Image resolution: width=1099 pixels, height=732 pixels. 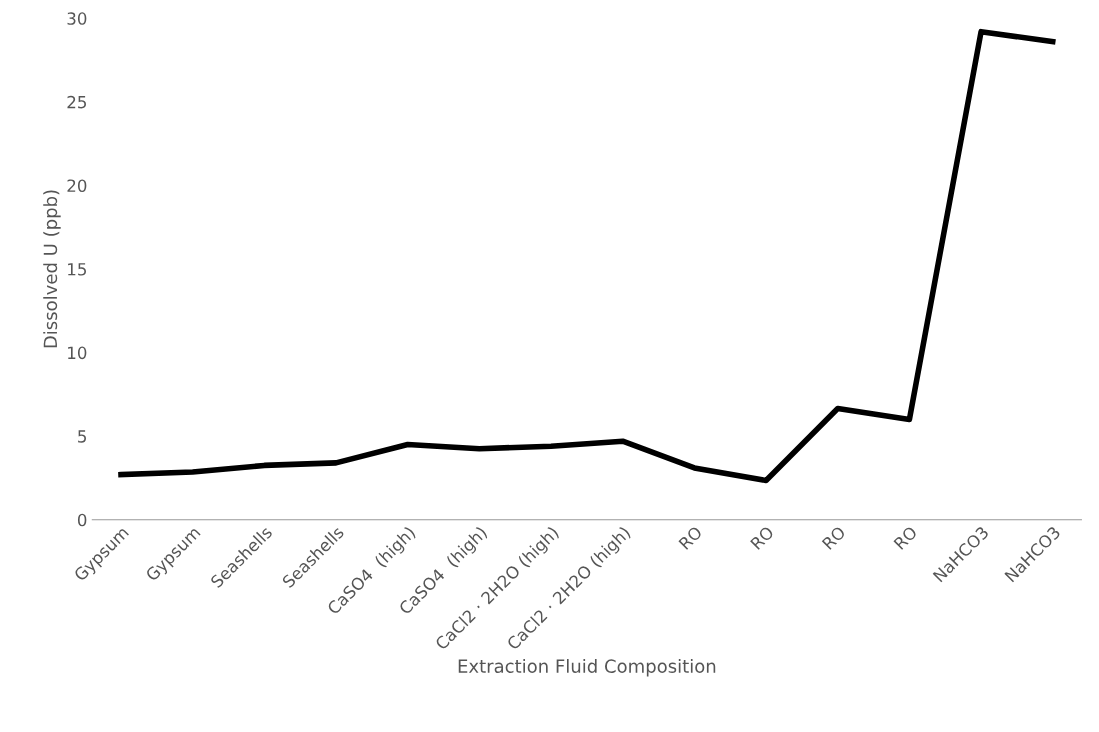 I want to click on y-tick-label: 30, so click(x=77, y=18).